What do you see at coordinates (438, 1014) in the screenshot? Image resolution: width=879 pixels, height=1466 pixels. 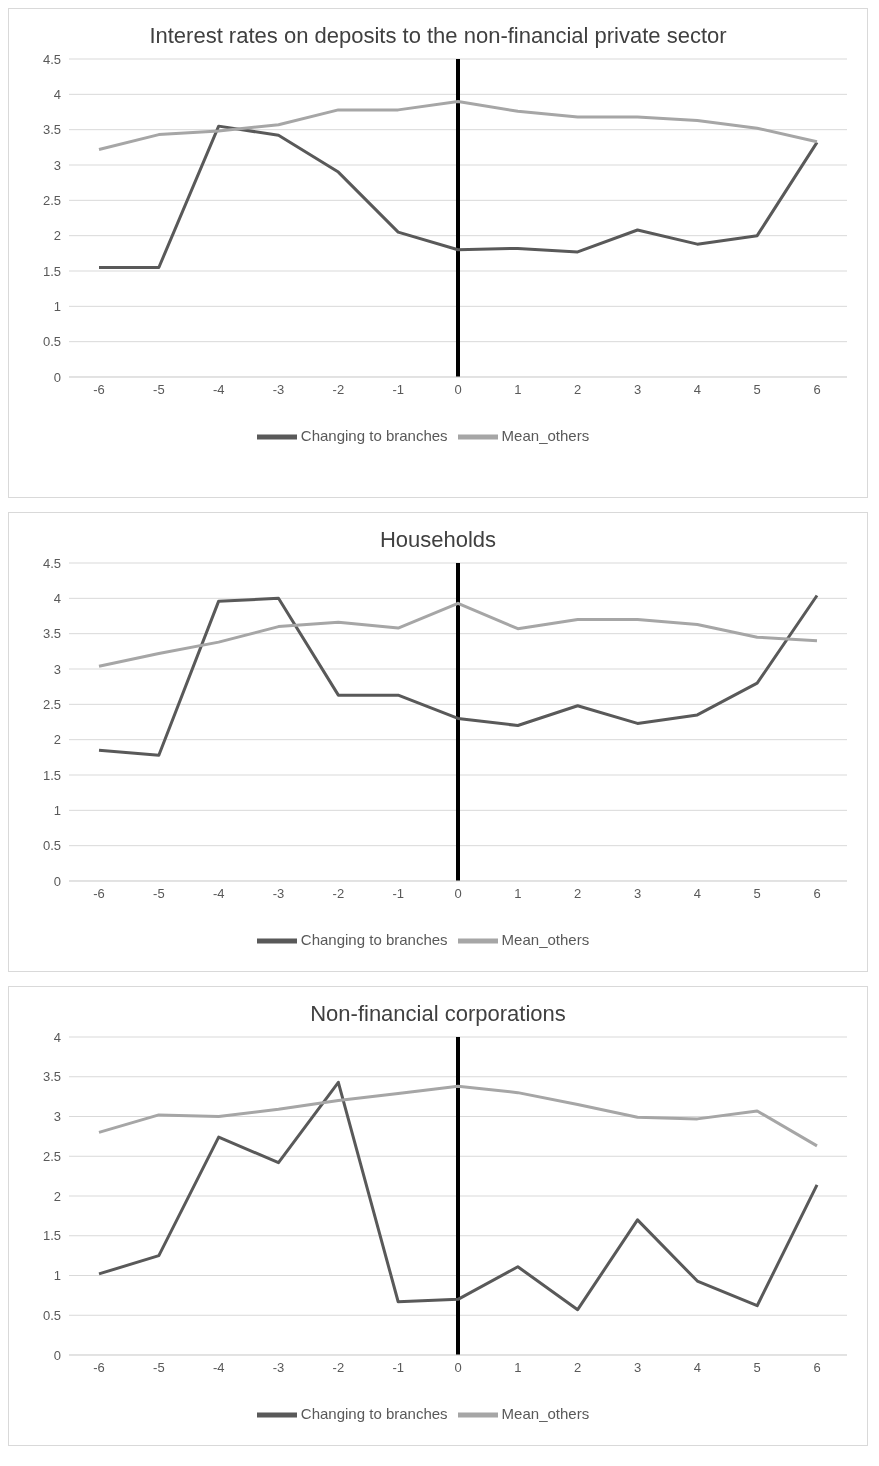 I see `chart-title: Non-financial corporations` at bounding box center [438, 1014].